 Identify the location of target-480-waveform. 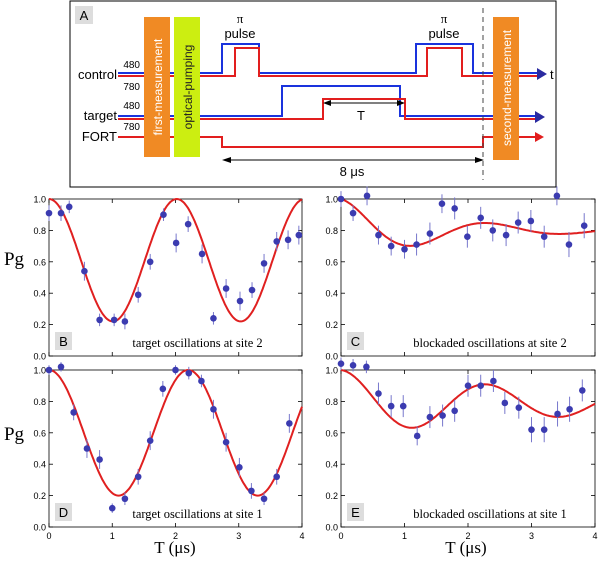
(327, 101).